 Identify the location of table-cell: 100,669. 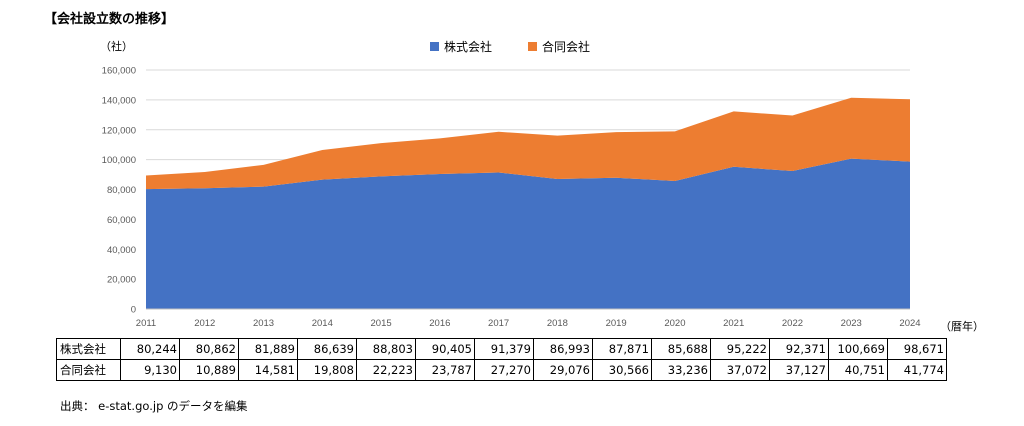
(858, 349).